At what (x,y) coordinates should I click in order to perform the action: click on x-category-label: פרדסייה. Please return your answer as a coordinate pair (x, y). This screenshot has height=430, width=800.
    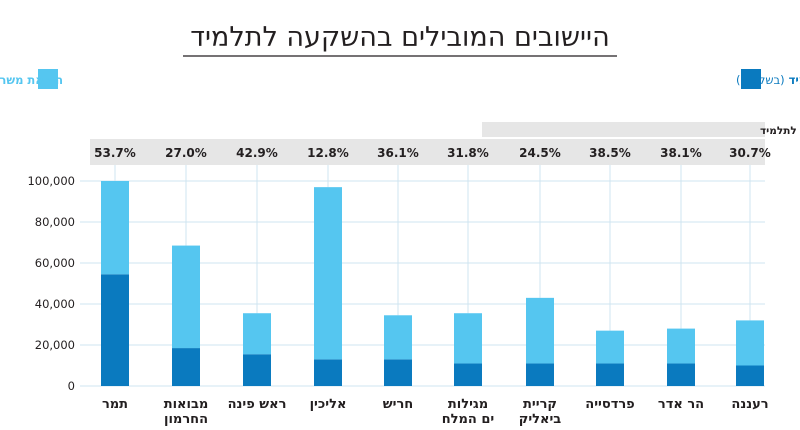
    Looking at the image, I should click on (609, 404).